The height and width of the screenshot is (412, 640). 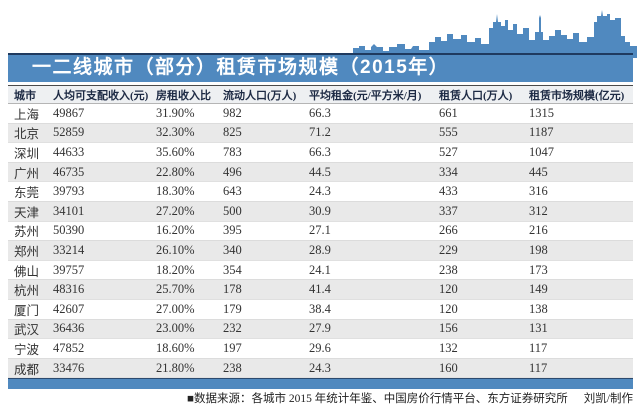 I want to click on table-cell: 18.30%, so click(x=175, y=191).